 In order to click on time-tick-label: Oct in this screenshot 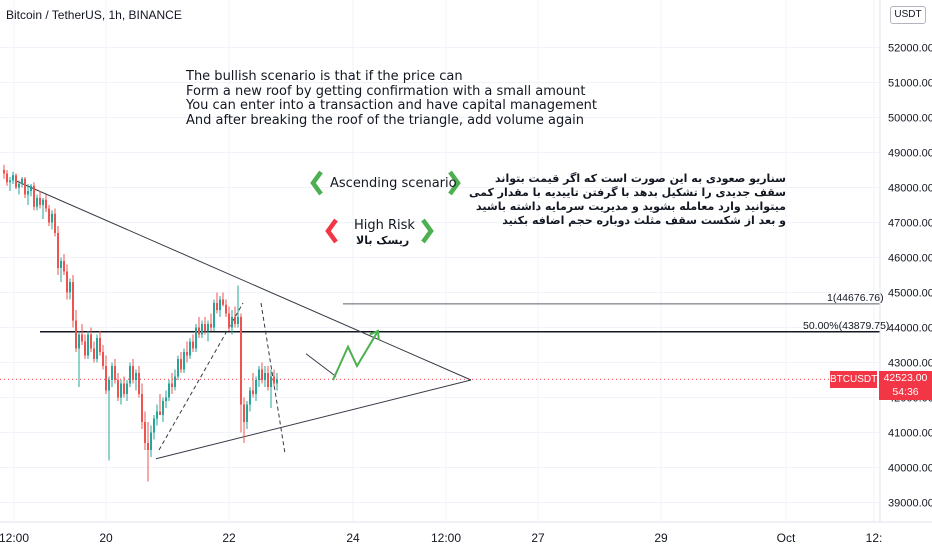, I will do `click(786, 538)`.